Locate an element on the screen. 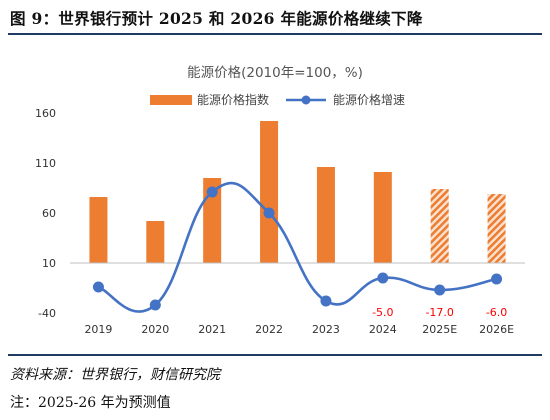 Image resolution: width=550 pixels, height=420 pixels. x-tick-label: 2020 is located at coordinates (155, 329).